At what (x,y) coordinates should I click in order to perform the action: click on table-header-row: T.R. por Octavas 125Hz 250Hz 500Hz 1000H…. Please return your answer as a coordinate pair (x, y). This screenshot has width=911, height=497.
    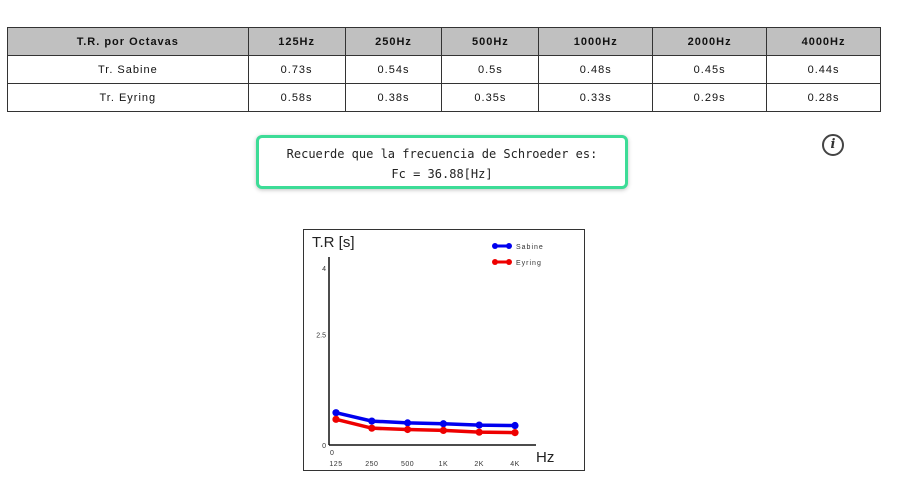
    Looking at the image, I should click on (444, 41).